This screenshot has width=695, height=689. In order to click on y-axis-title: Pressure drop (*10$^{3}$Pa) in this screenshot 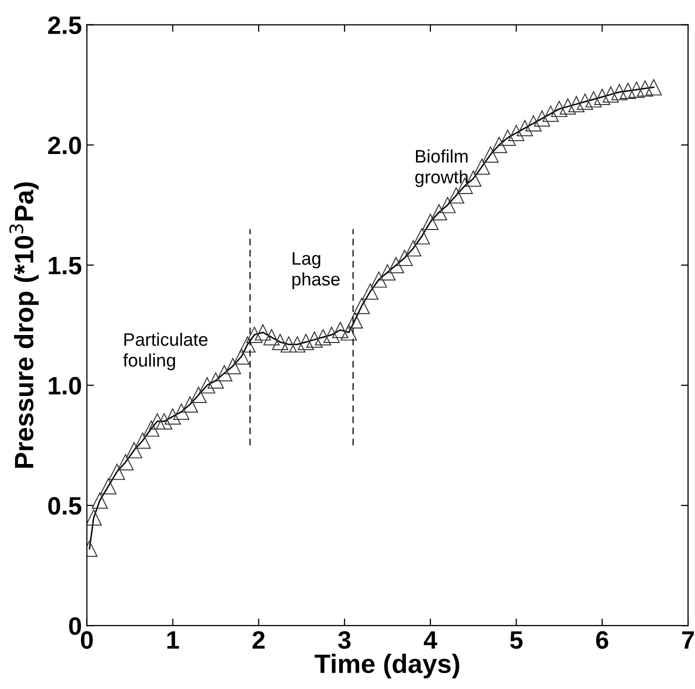, I will do `click(24, 325)`.